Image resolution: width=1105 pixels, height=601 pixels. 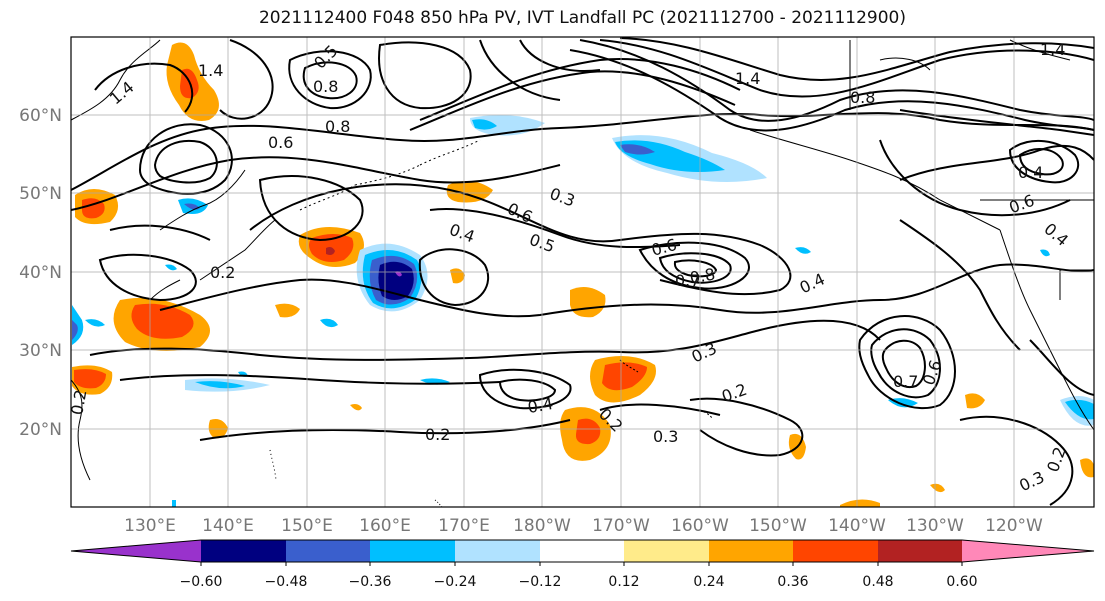 I want to click on lon-label: 150°E, so click(x=307, y=526).